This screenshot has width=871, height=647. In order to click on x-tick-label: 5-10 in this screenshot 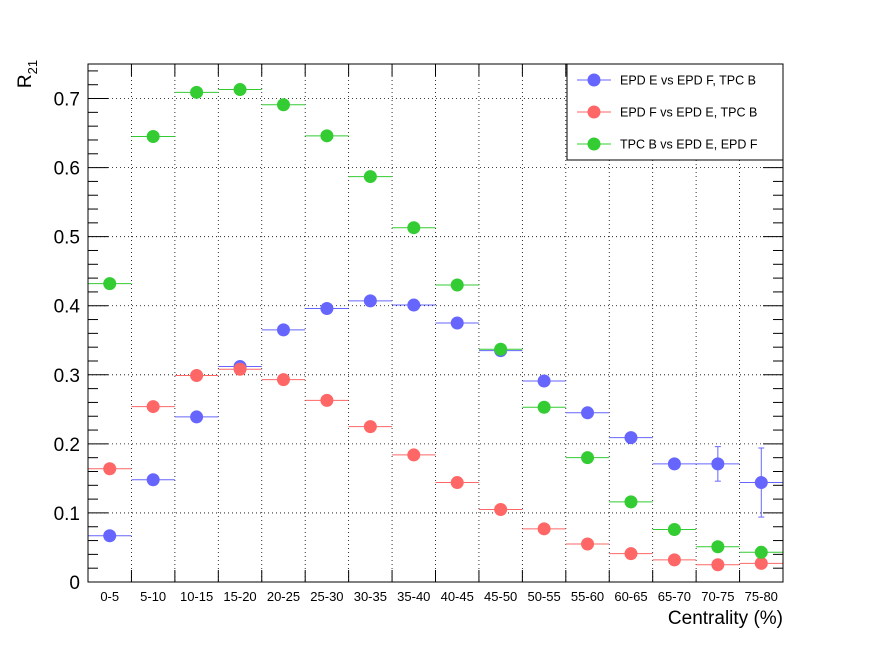, I will do `click(153, 596)`.